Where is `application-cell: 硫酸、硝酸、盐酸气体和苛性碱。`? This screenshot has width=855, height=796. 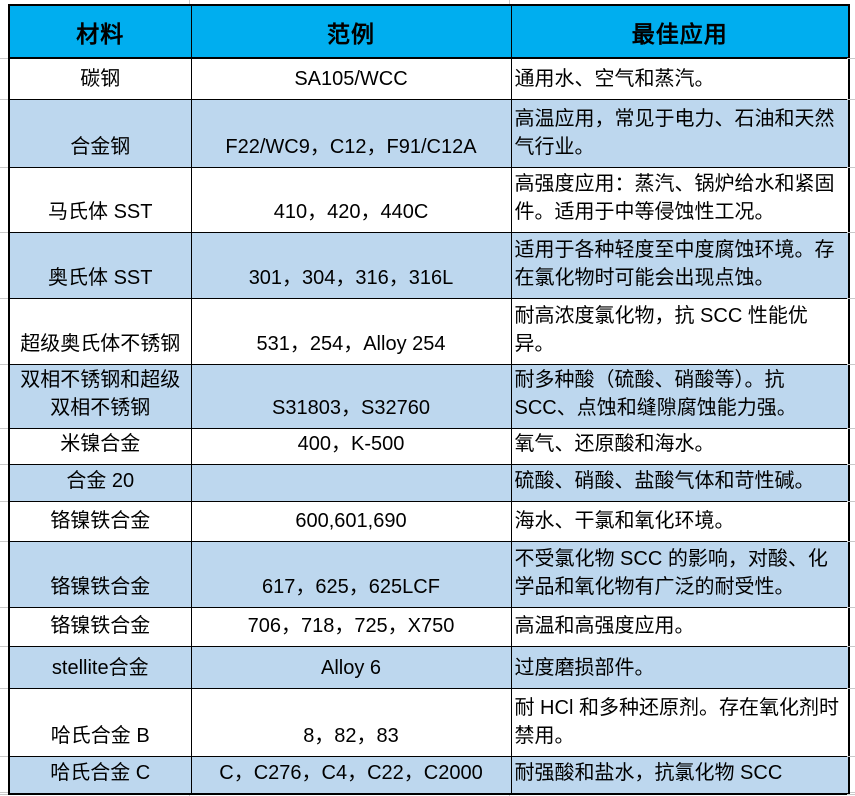 application-cell: 硫酸、硝酸、盐酸气体和苛性碱。 is located at coordinates (680, 482).